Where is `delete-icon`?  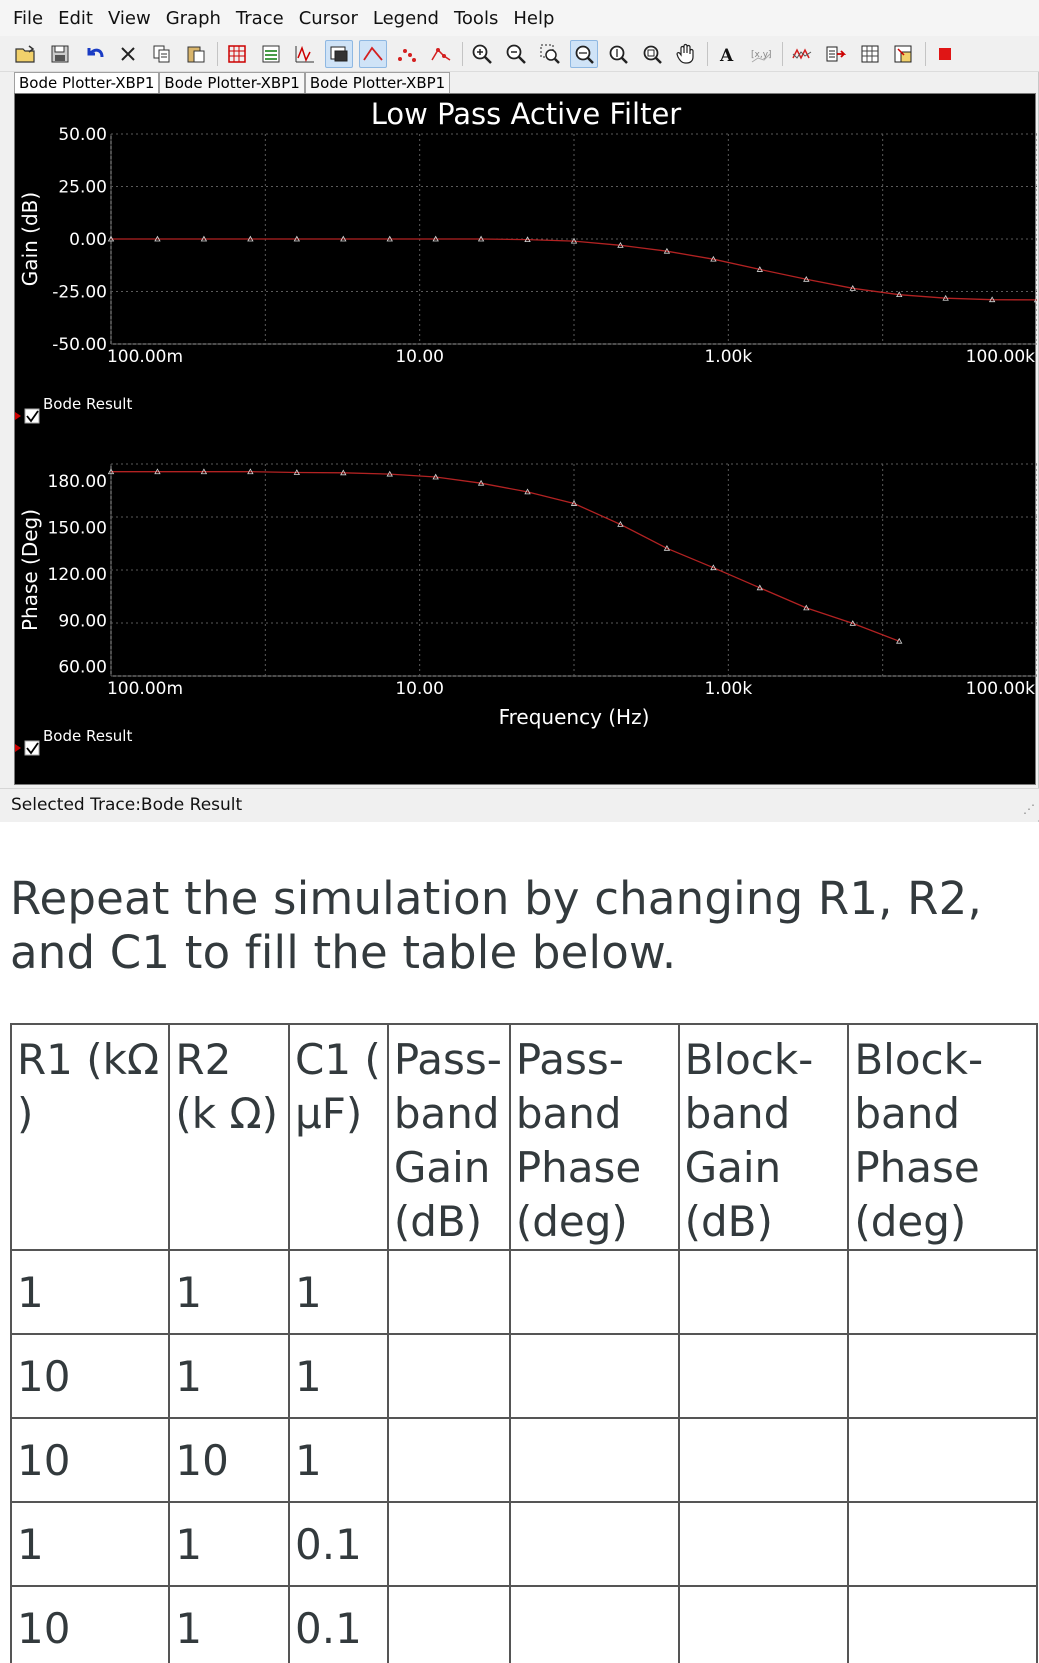 delete-icon is located at coordinates (128, 54).